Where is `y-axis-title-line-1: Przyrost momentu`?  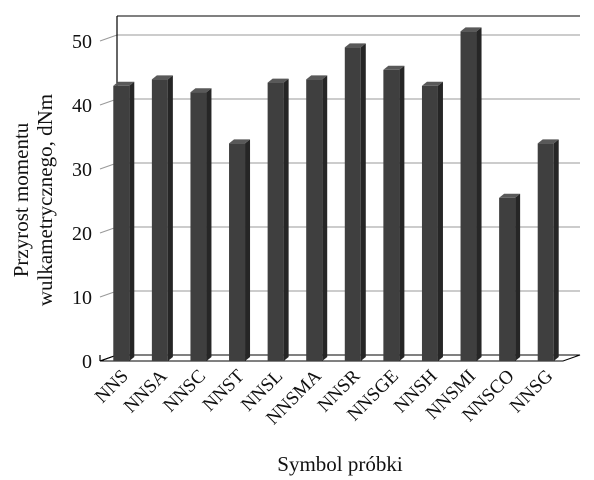 y-axis-title-line-1: Przyrost momentu is located at coordinates (21, 199).